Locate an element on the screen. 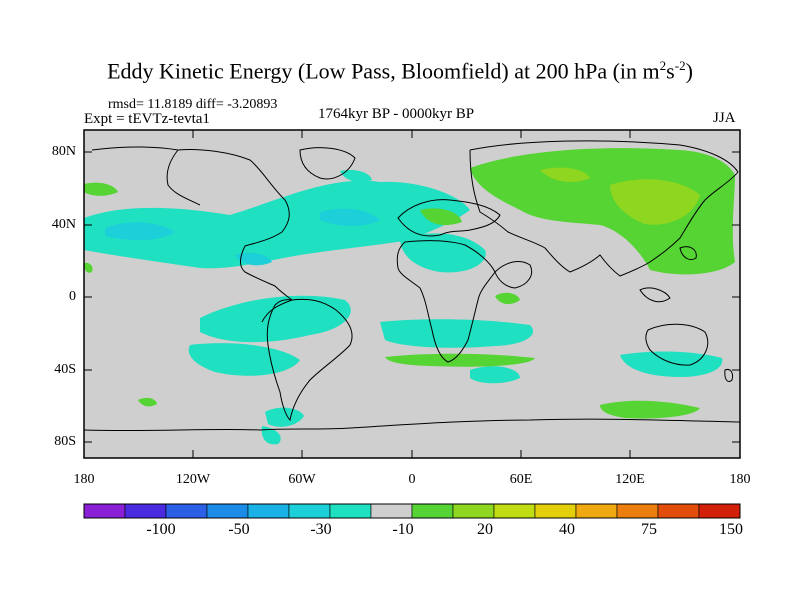 The height and width of the screenshot is (600, 800). colorbar-frame is located at coordinates (412, 511).